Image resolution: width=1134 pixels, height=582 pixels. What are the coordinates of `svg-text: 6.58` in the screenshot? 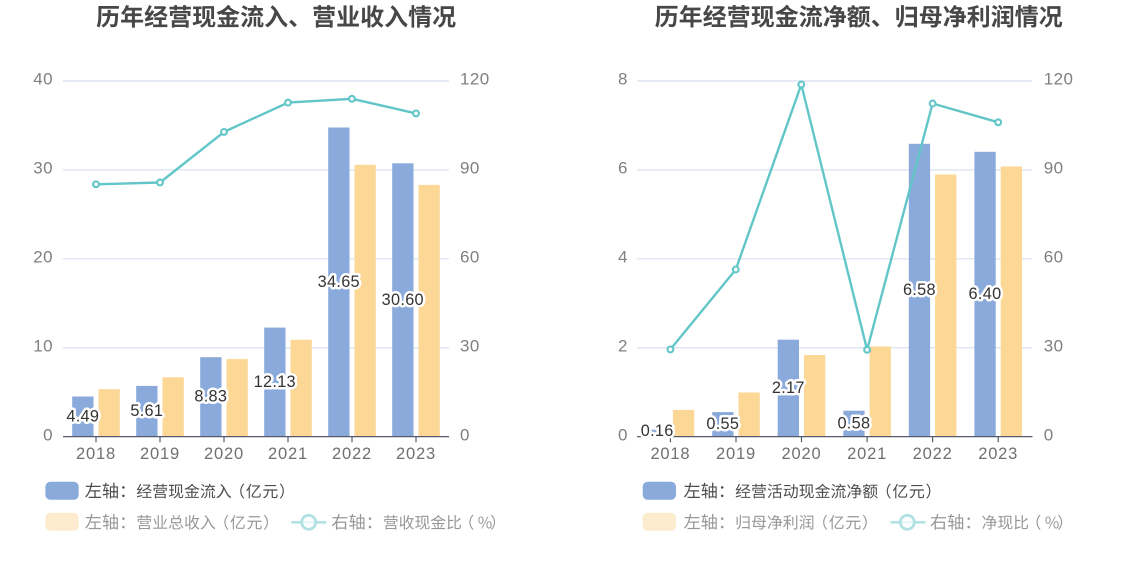 It's located at (919, 290).